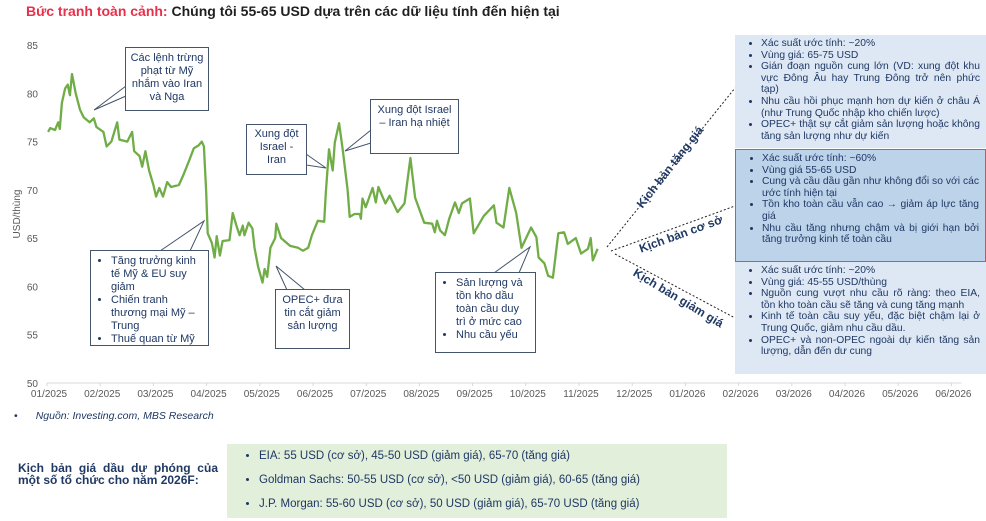 The image size is (986, 521). What do you see at coordinates (741, 394) in the screenshot?
I see `x-tick-label: 02/2026` at bounding box center [741, 394].